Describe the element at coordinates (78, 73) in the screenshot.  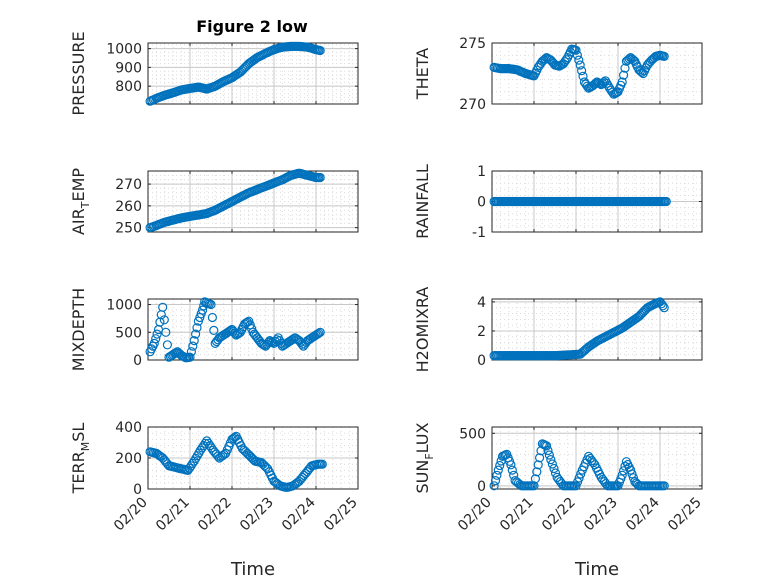
I see `y-axis-label: PRESSURE` at that location.